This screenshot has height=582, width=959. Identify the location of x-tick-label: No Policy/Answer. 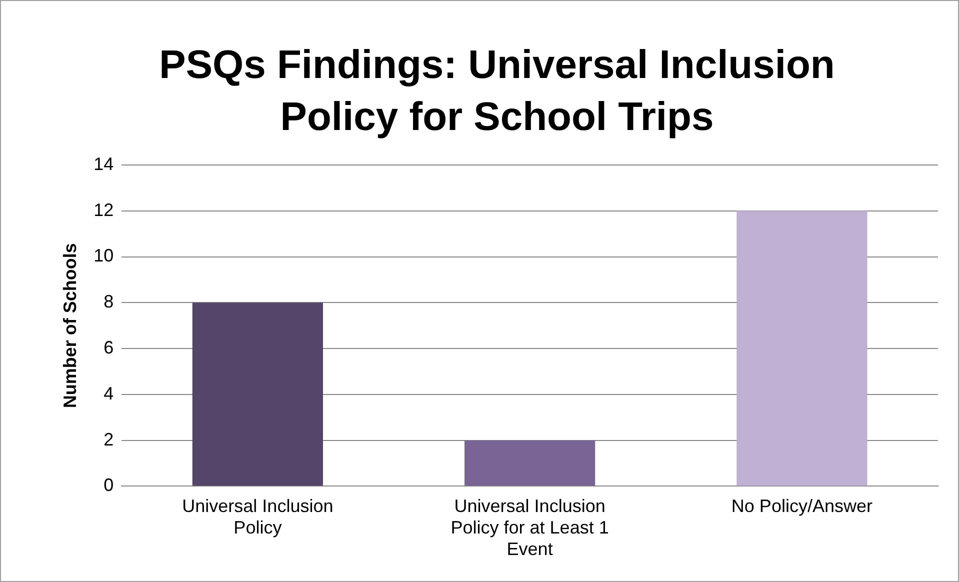
(801, 506).